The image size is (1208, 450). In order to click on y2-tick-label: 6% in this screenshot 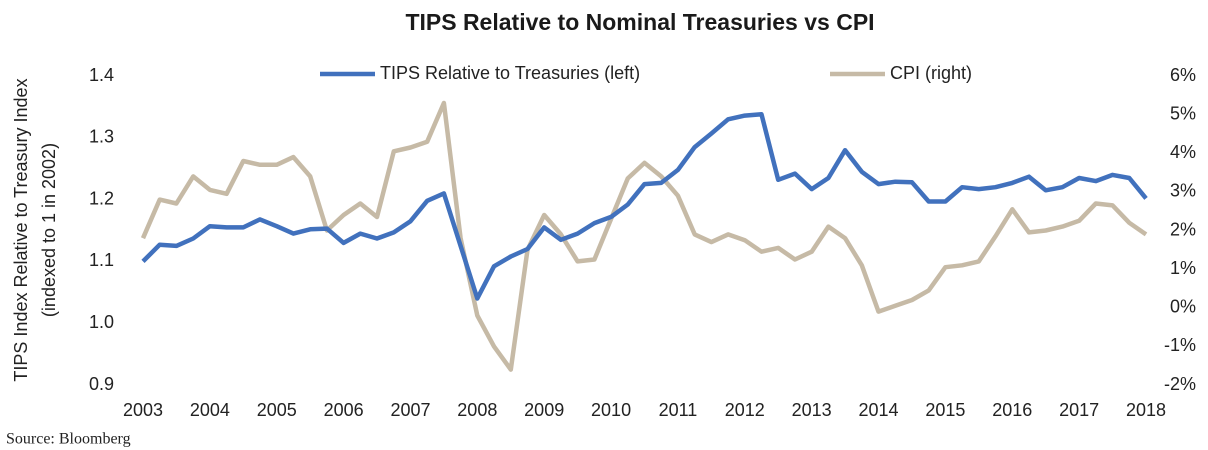, I will do `click(1183, 75)`.